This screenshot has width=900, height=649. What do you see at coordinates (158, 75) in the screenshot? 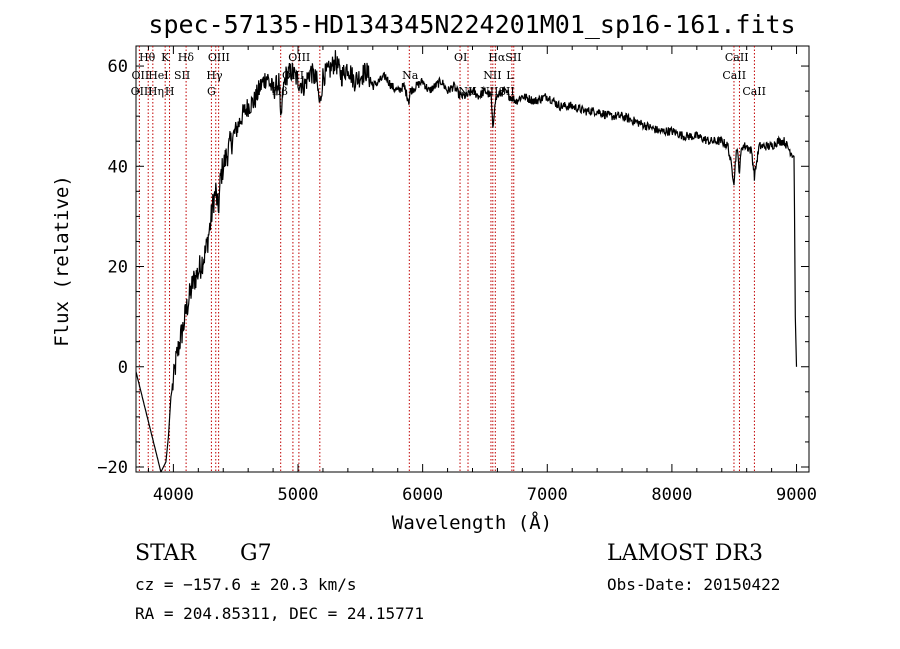
I see `line-label-9: HeI` at bounding box center [158, 75].